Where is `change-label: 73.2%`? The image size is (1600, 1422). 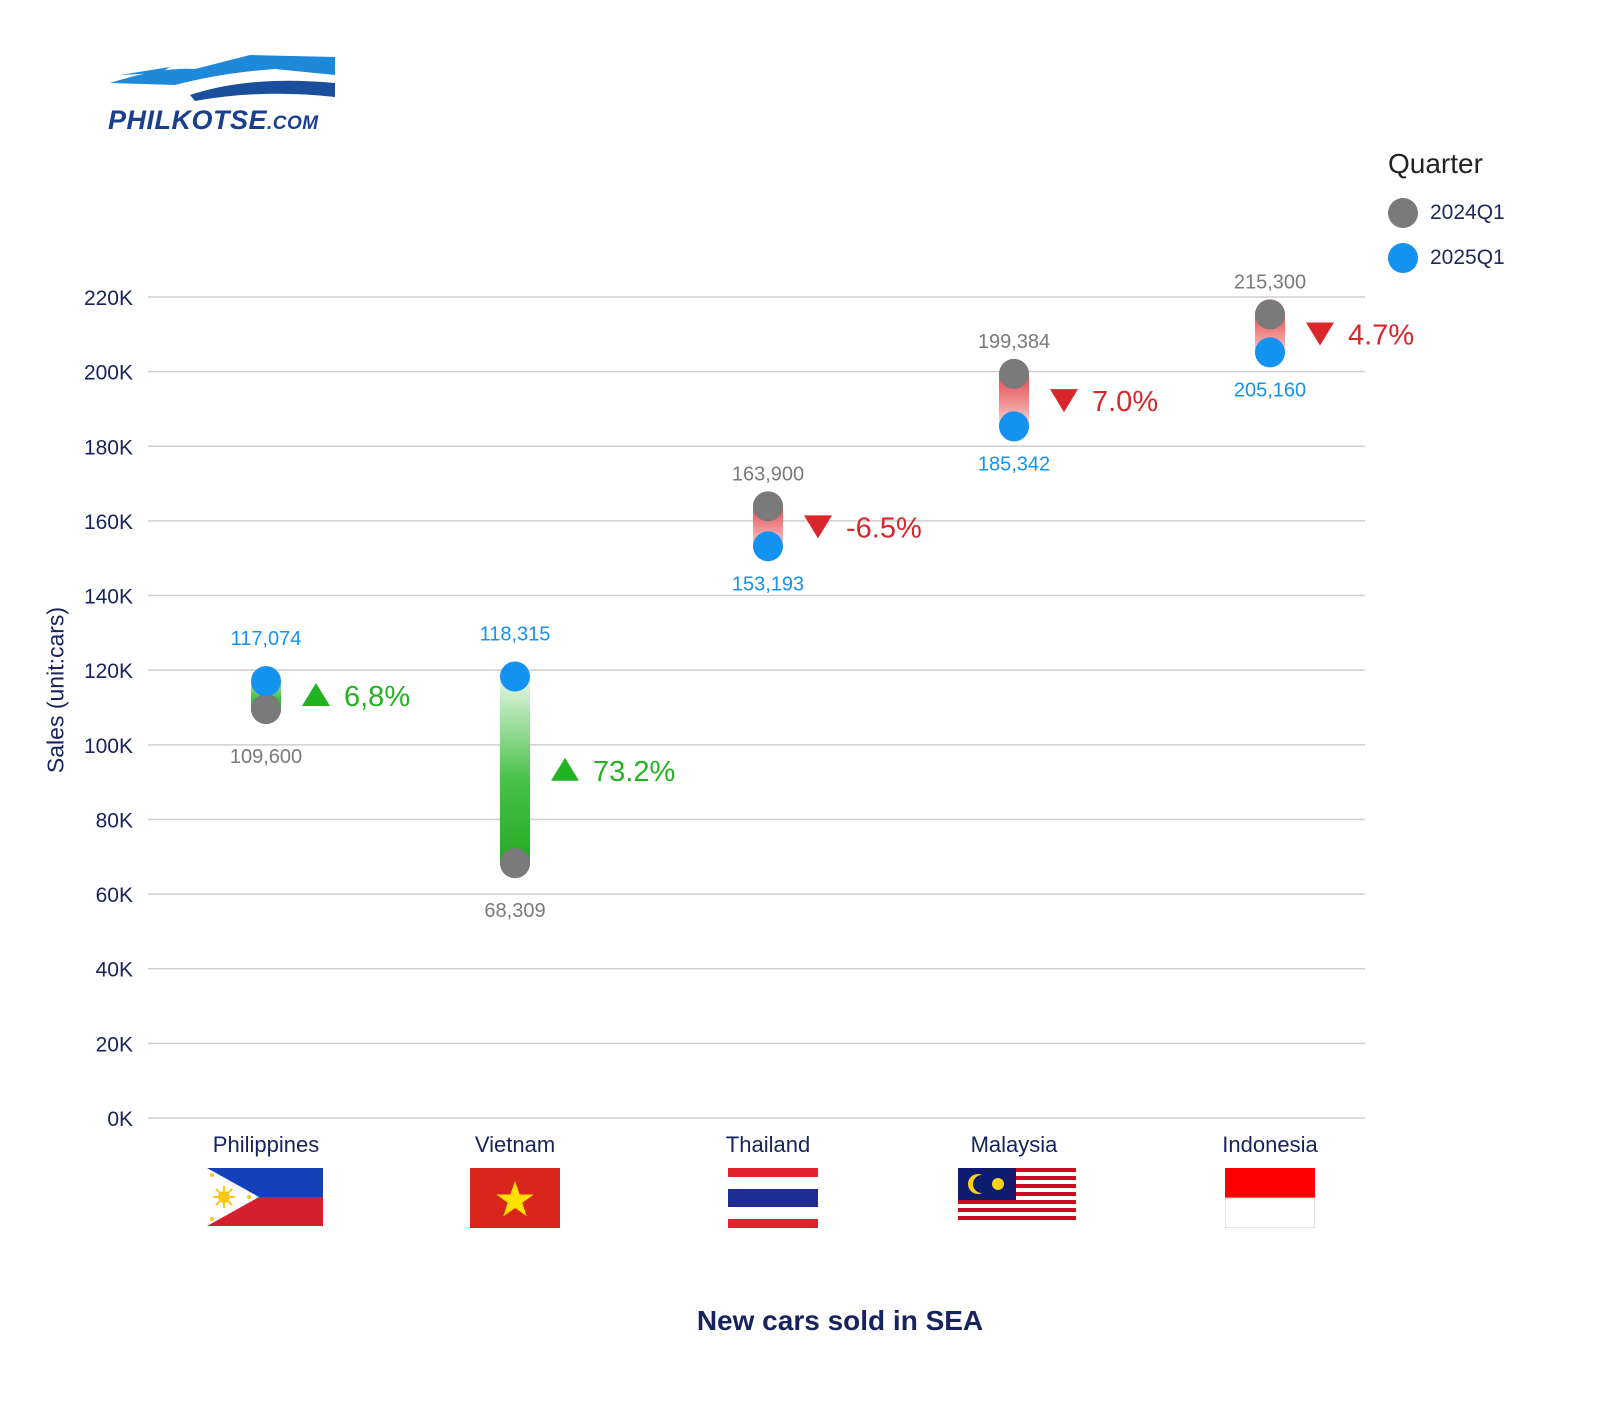
change-label: 73.2% is located at coordinates (634, 772).